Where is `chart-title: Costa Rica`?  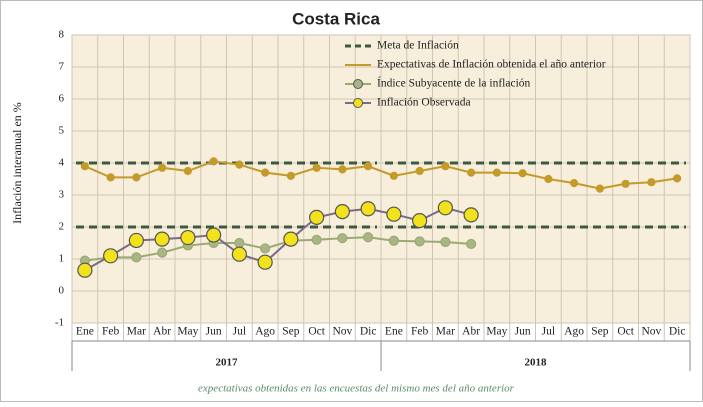 chart-title: Costa Rica is located at coordinates (336, 18).